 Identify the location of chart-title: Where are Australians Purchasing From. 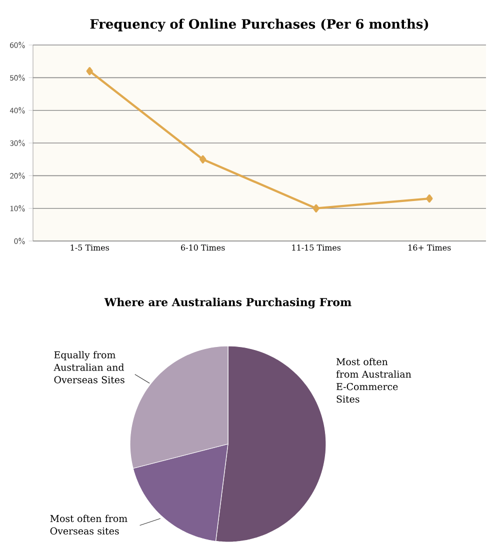
(228, 303).